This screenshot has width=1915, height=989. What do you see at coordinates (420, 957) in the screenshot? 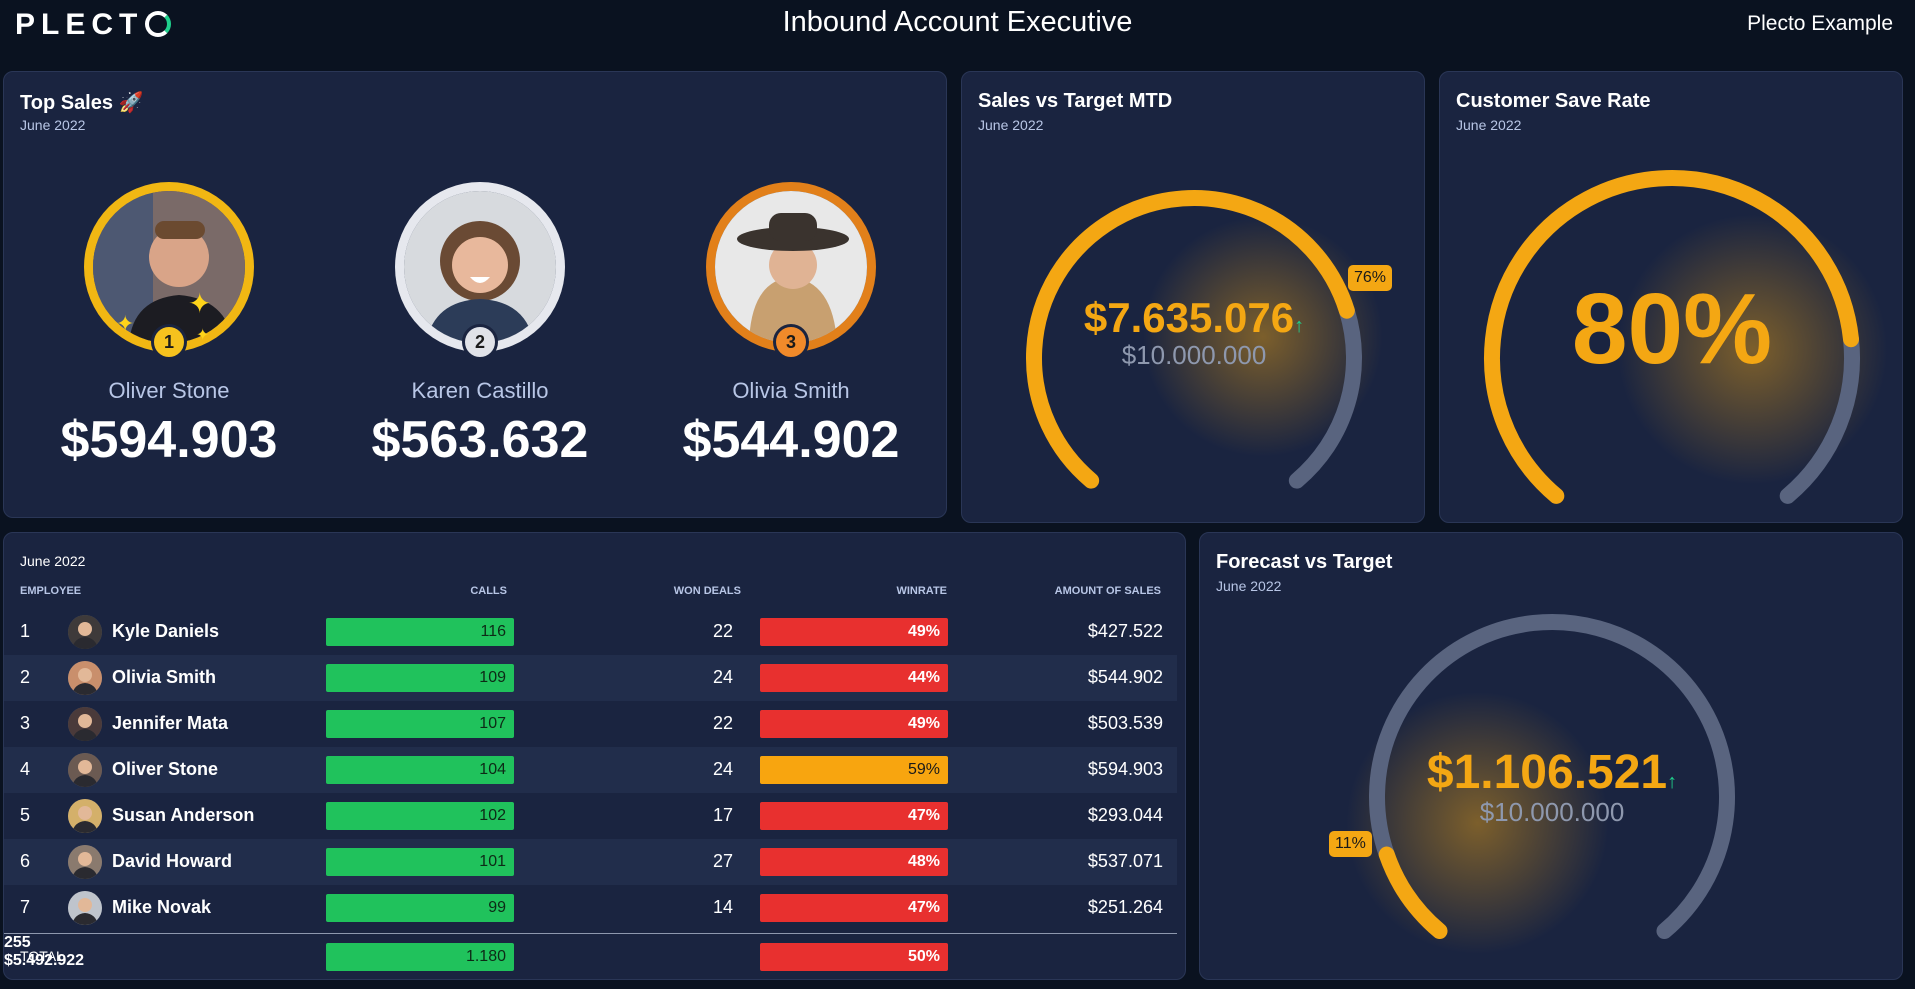
I see `calls-bar: 1.180` at bounding box center [420, 957].